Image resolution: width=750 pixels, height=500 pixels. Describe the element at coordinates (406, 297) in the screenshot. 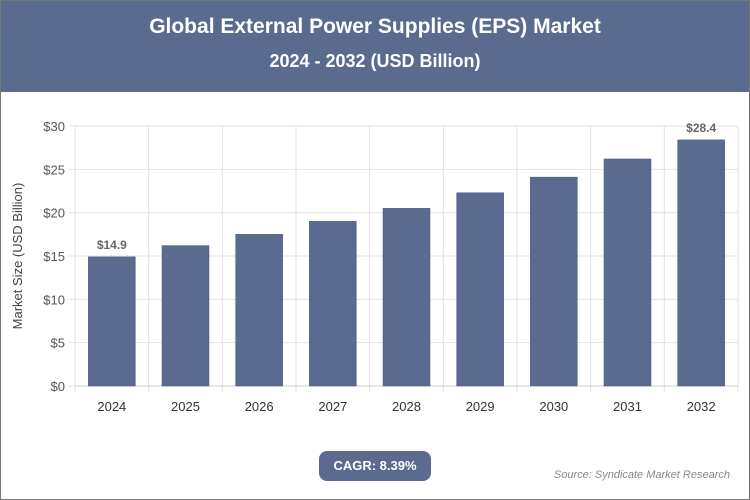

I see `bar-2028` at that location.